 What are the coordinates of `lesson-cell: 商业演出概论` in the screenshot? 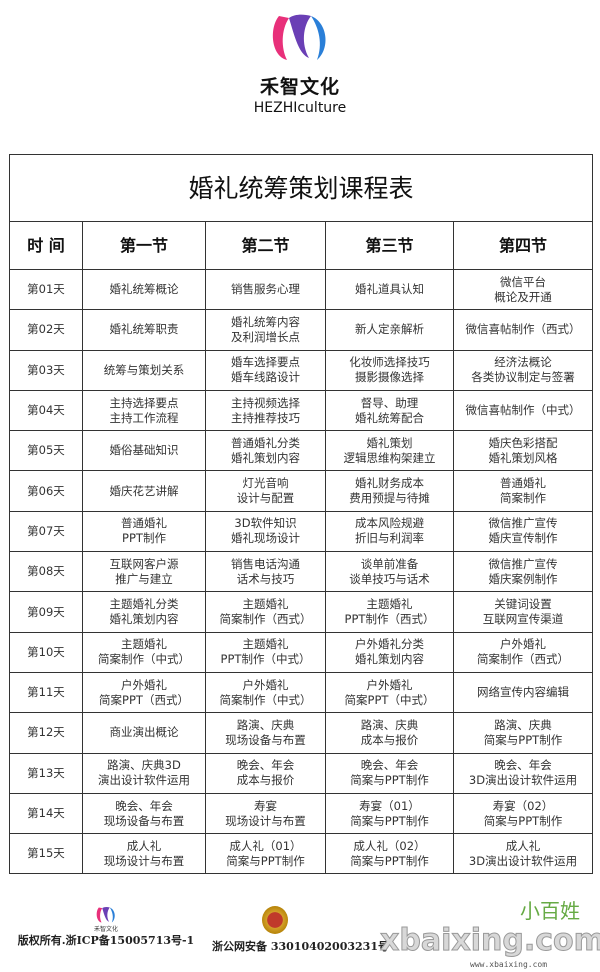 It's located at (144, 733).